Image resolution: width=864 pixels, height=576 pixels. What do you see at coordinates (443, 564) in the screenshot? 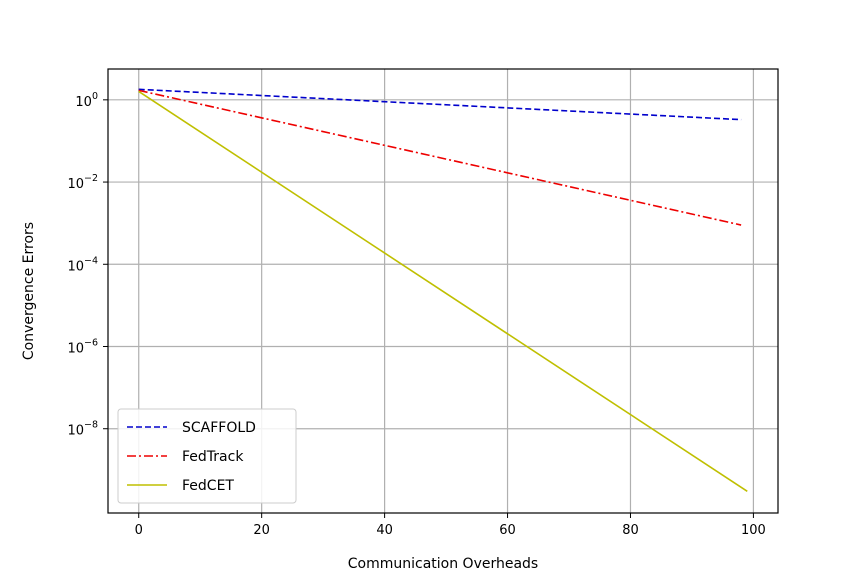
I see `x-axis-label: Communication Overheads` at bounding box center [443, 564].